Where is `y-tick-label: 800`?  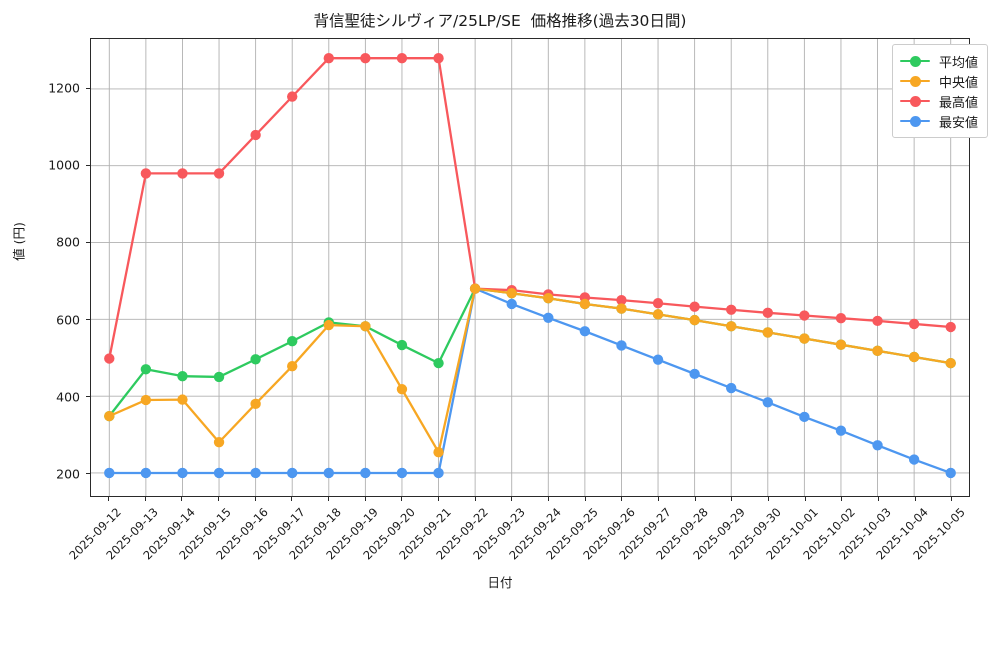
y-tick-label: 800 is located at coordinates (68, 242).